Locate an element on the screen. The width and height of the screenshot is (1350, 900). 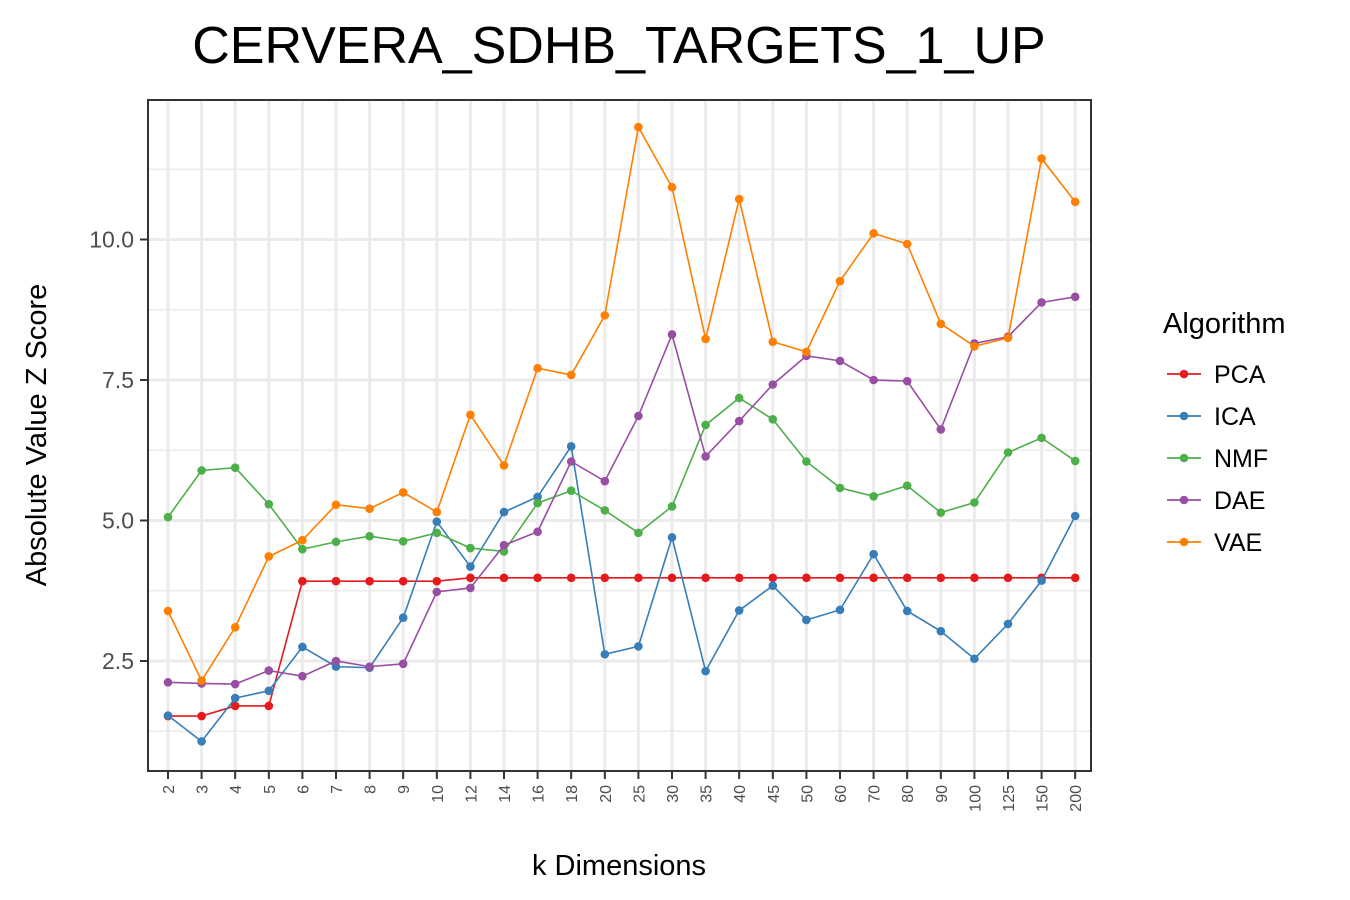
x-tick-label: 200 is located at coordinates (1076, 798).